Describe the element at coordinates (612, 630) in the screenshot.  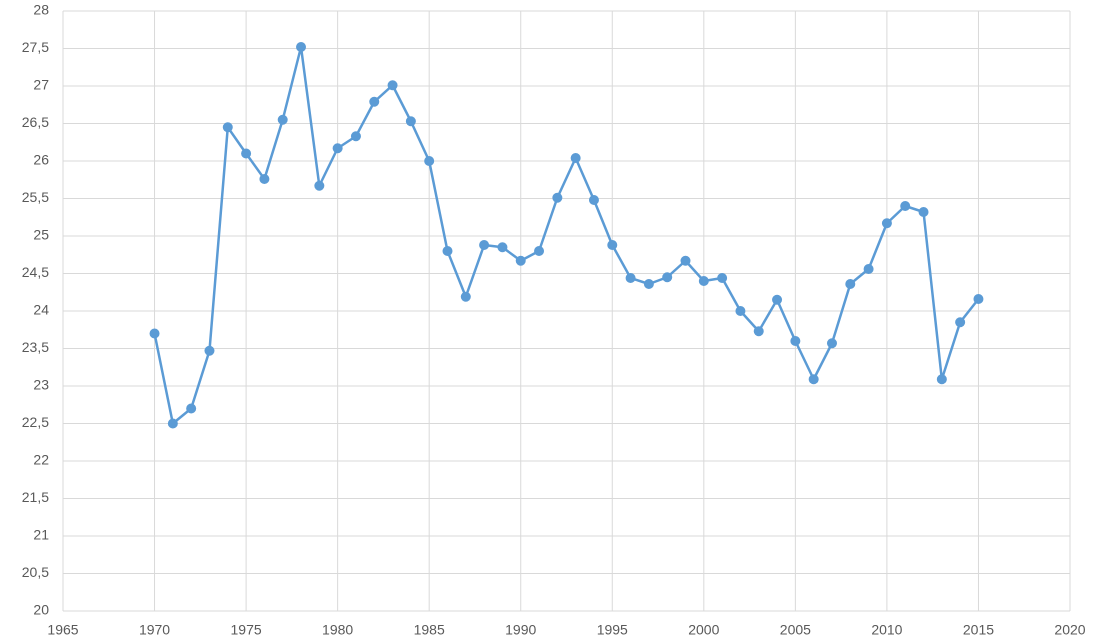
I see `x-tick-label: 1995` at that location.